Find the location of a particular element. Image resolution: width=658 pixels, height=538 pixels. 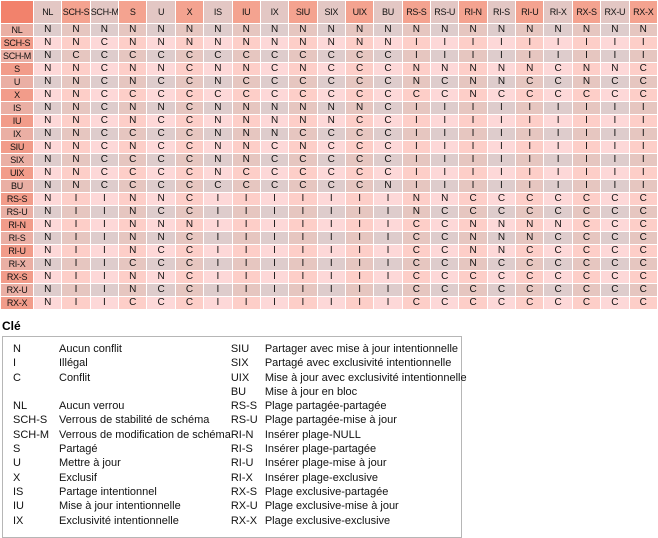

matrix-row-uix: UIX N N C C C C N C C C C C C I I I I I I I I I is located at coordinates (329, 173).